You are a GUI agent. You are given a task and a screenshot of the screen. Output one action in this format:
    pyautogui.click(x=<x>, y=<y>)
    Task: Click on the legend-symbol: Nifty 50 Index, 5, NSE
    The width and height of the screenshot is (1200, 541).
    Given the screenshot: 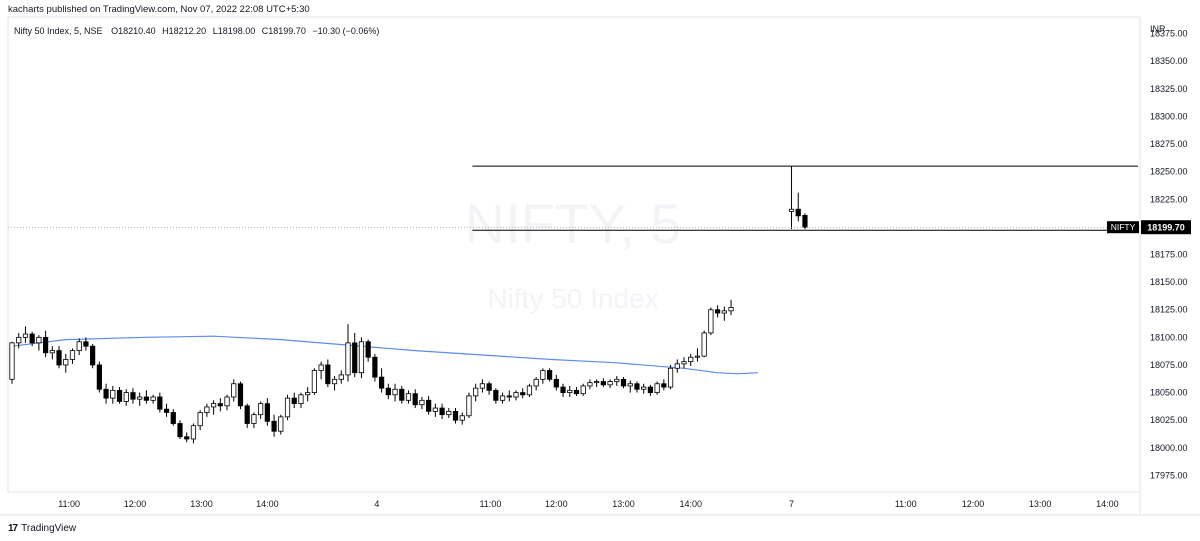 What is the action you would take?
    pyautogui.click(x=58, y=31)
    